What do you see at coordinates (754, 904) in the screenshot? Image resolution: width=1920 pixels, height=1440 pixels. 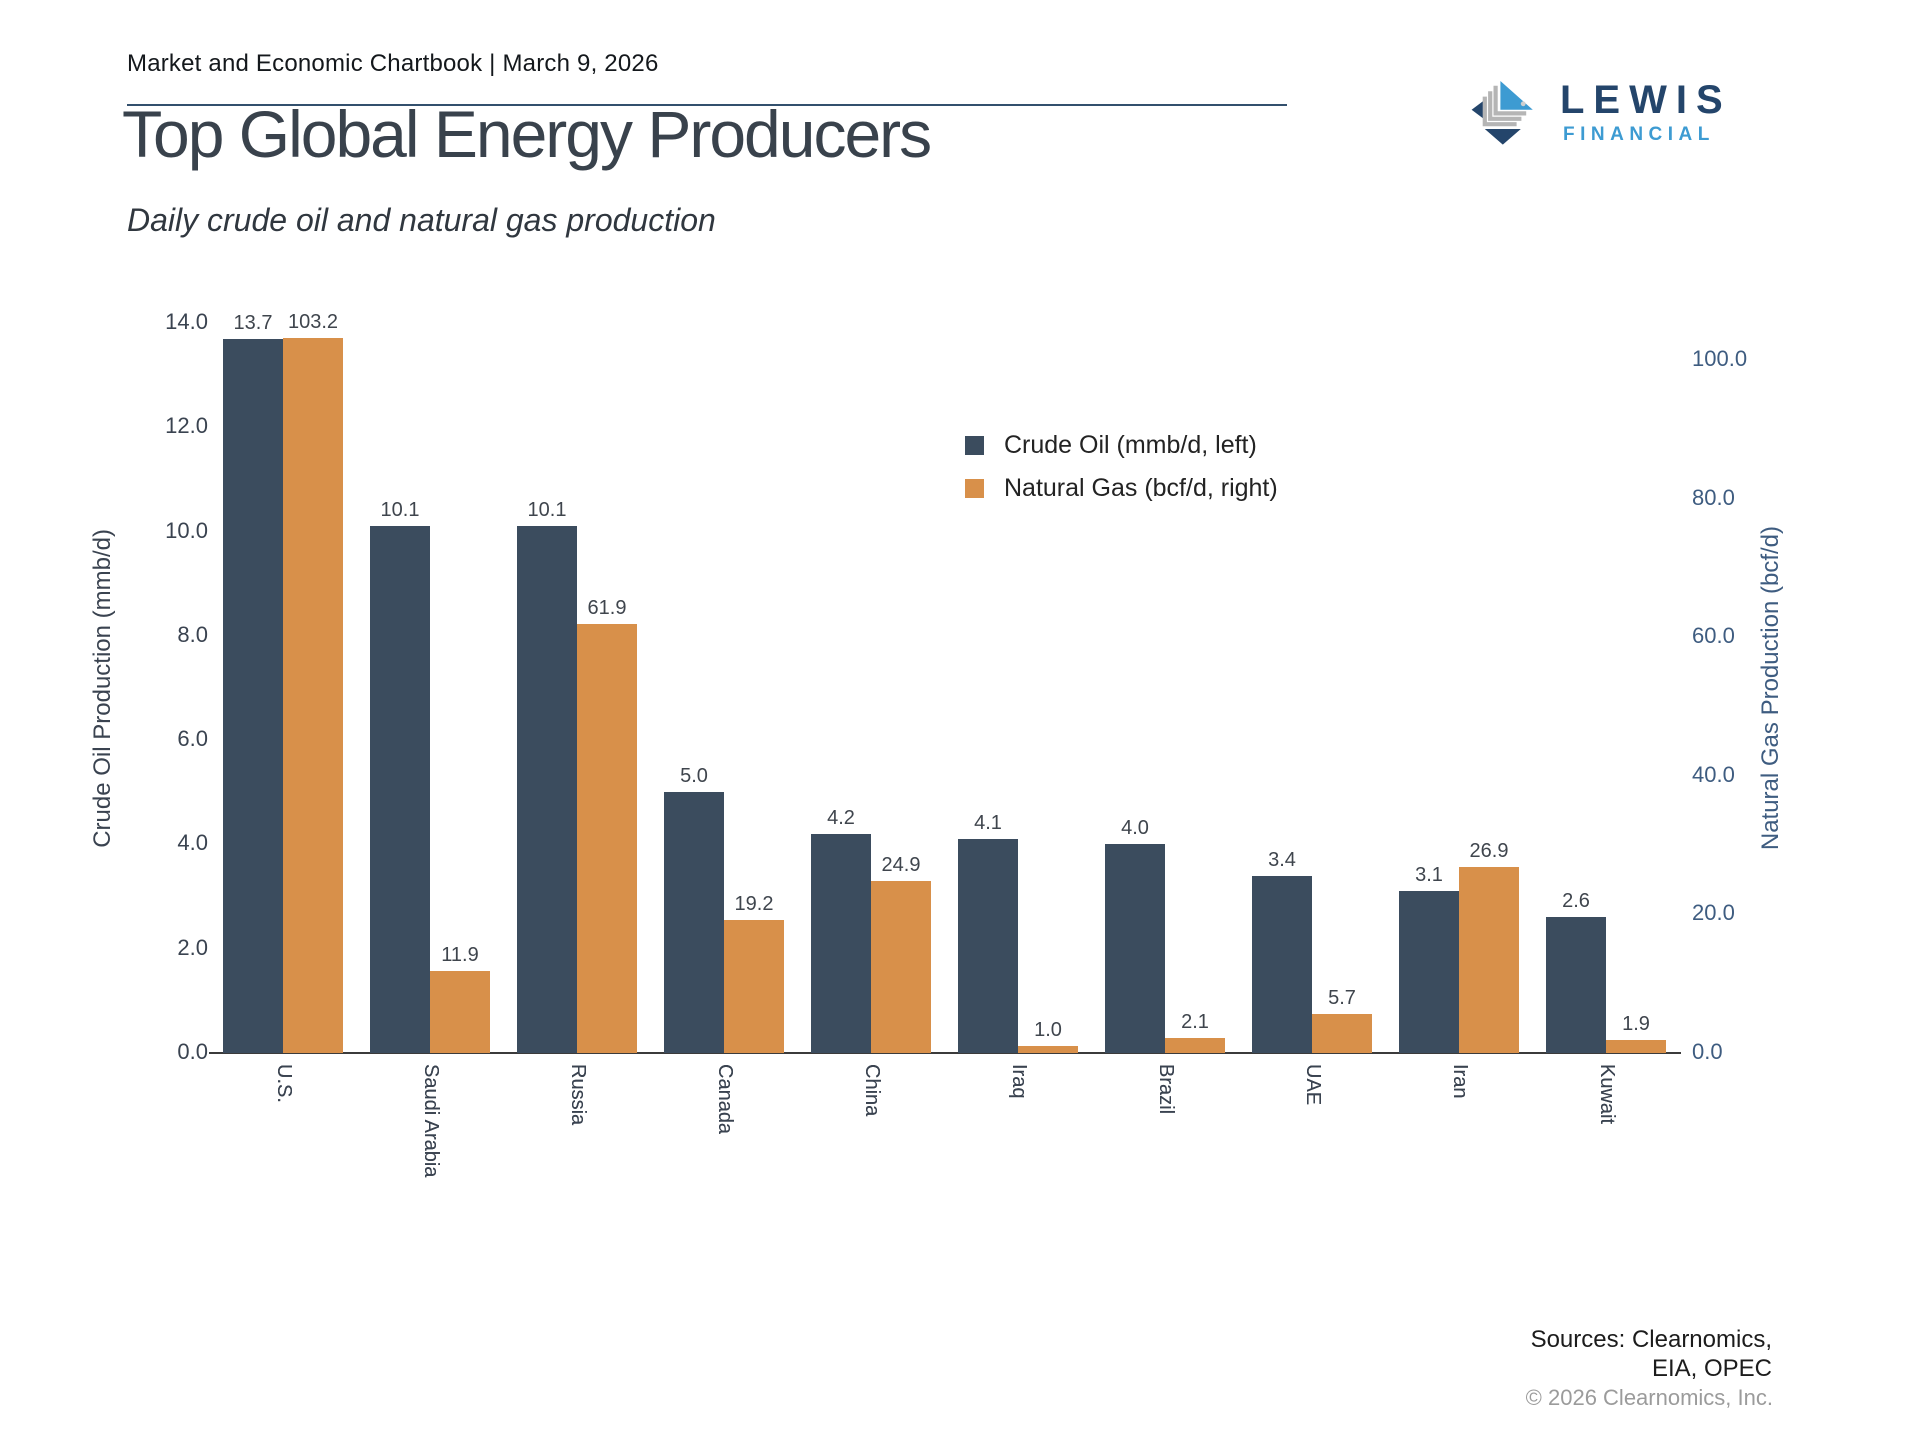 I see `bar-value-label: 19.2` at bounding box center [754, 904].